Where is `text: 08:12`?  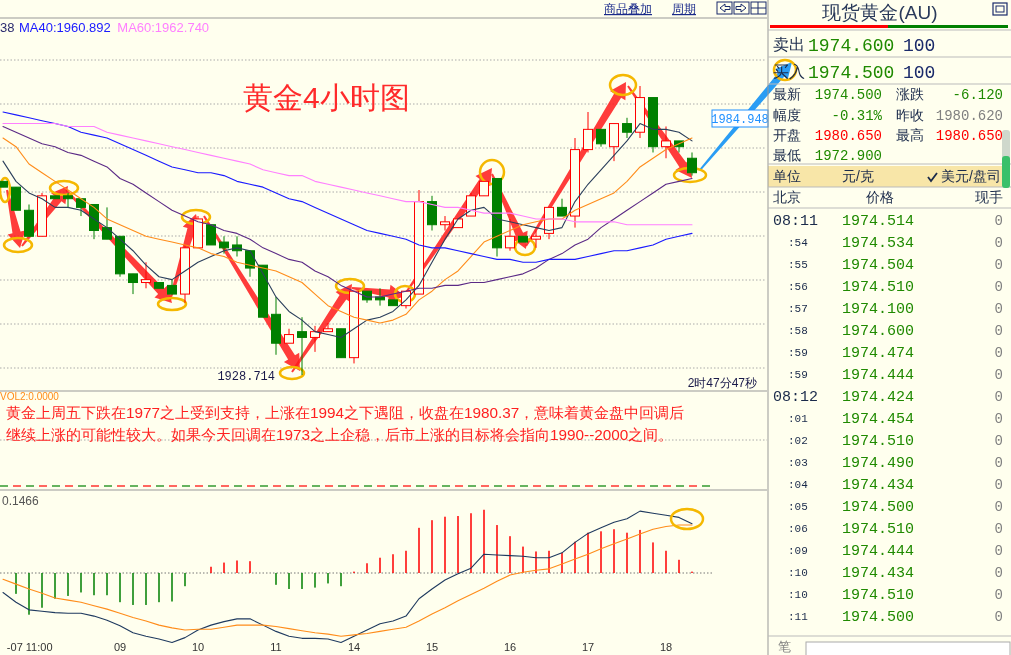
text: 08:12 is located at coordinates (796, 397).